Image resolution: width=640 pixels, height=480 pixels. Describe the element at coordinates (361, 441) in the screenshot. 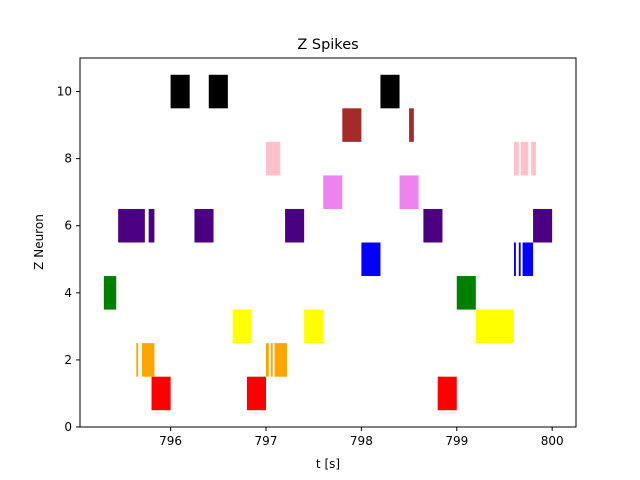

I see `x-tick-label: 798` at that location.